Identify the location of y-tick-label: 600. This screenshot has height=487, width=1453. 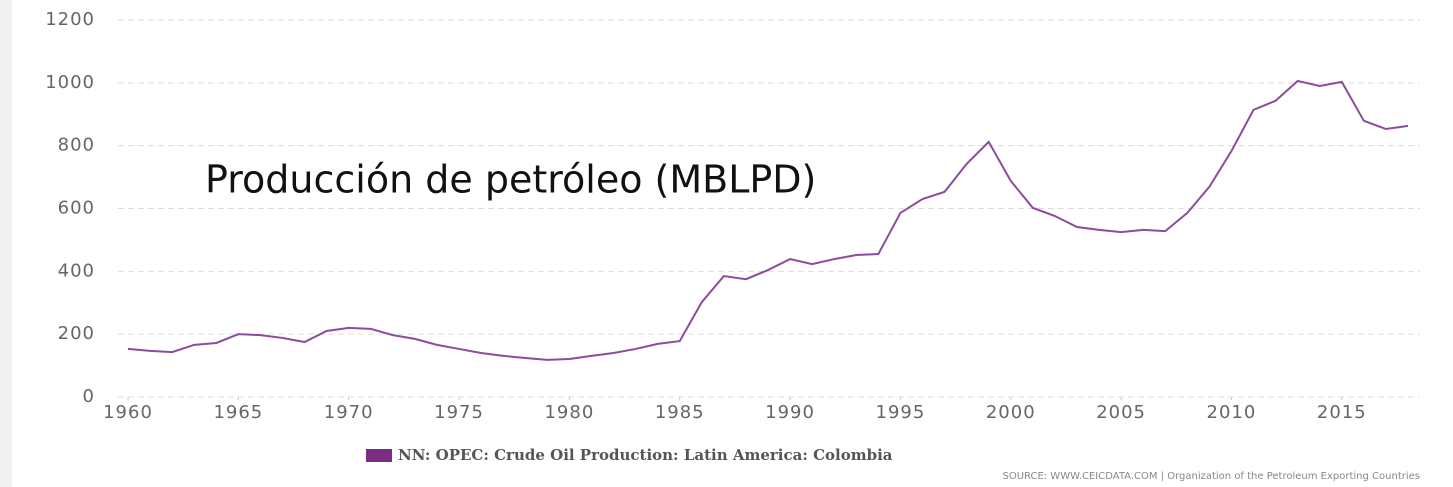
(76, 208).